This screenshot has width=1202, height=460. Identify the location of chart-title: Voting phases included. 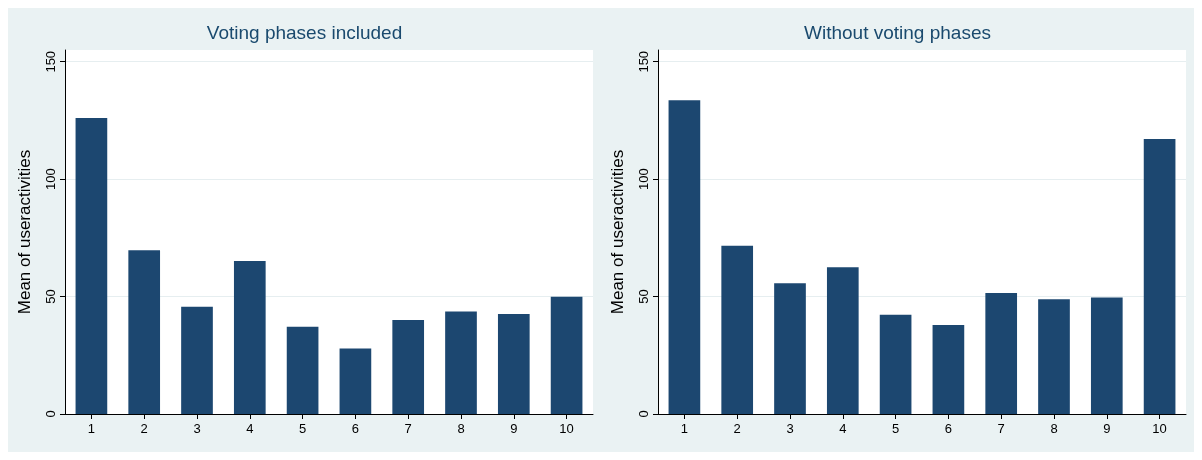
(304, 32).